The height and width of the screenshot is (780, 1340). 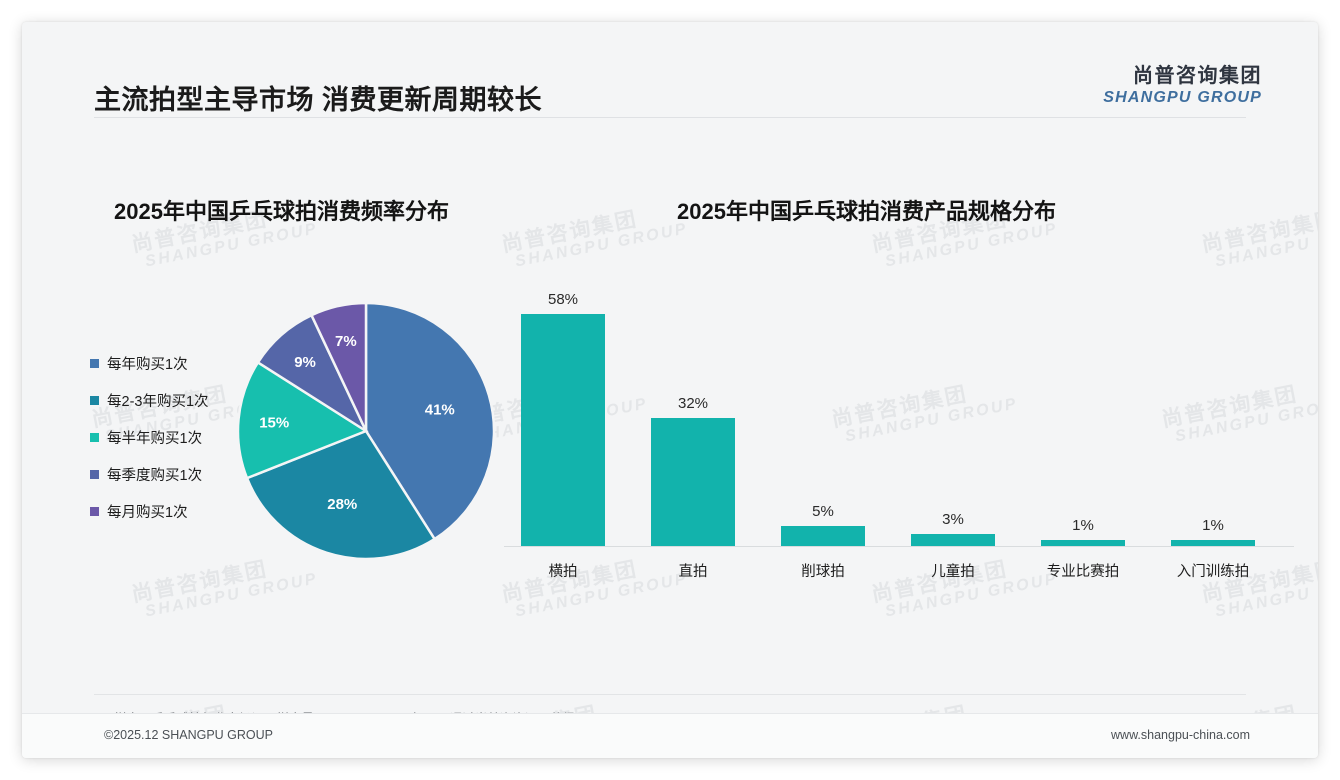 What do you see at coordinates (823, 511) in the screenshot?
I see `bar-value-label: 5%` at bounding box center [823, 511].